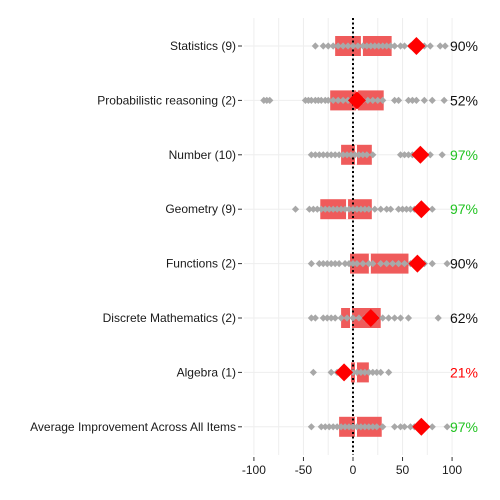  Describe the element at coordinates (464, 372) in the screenshot. I see `percent-label: 21%` at that location.